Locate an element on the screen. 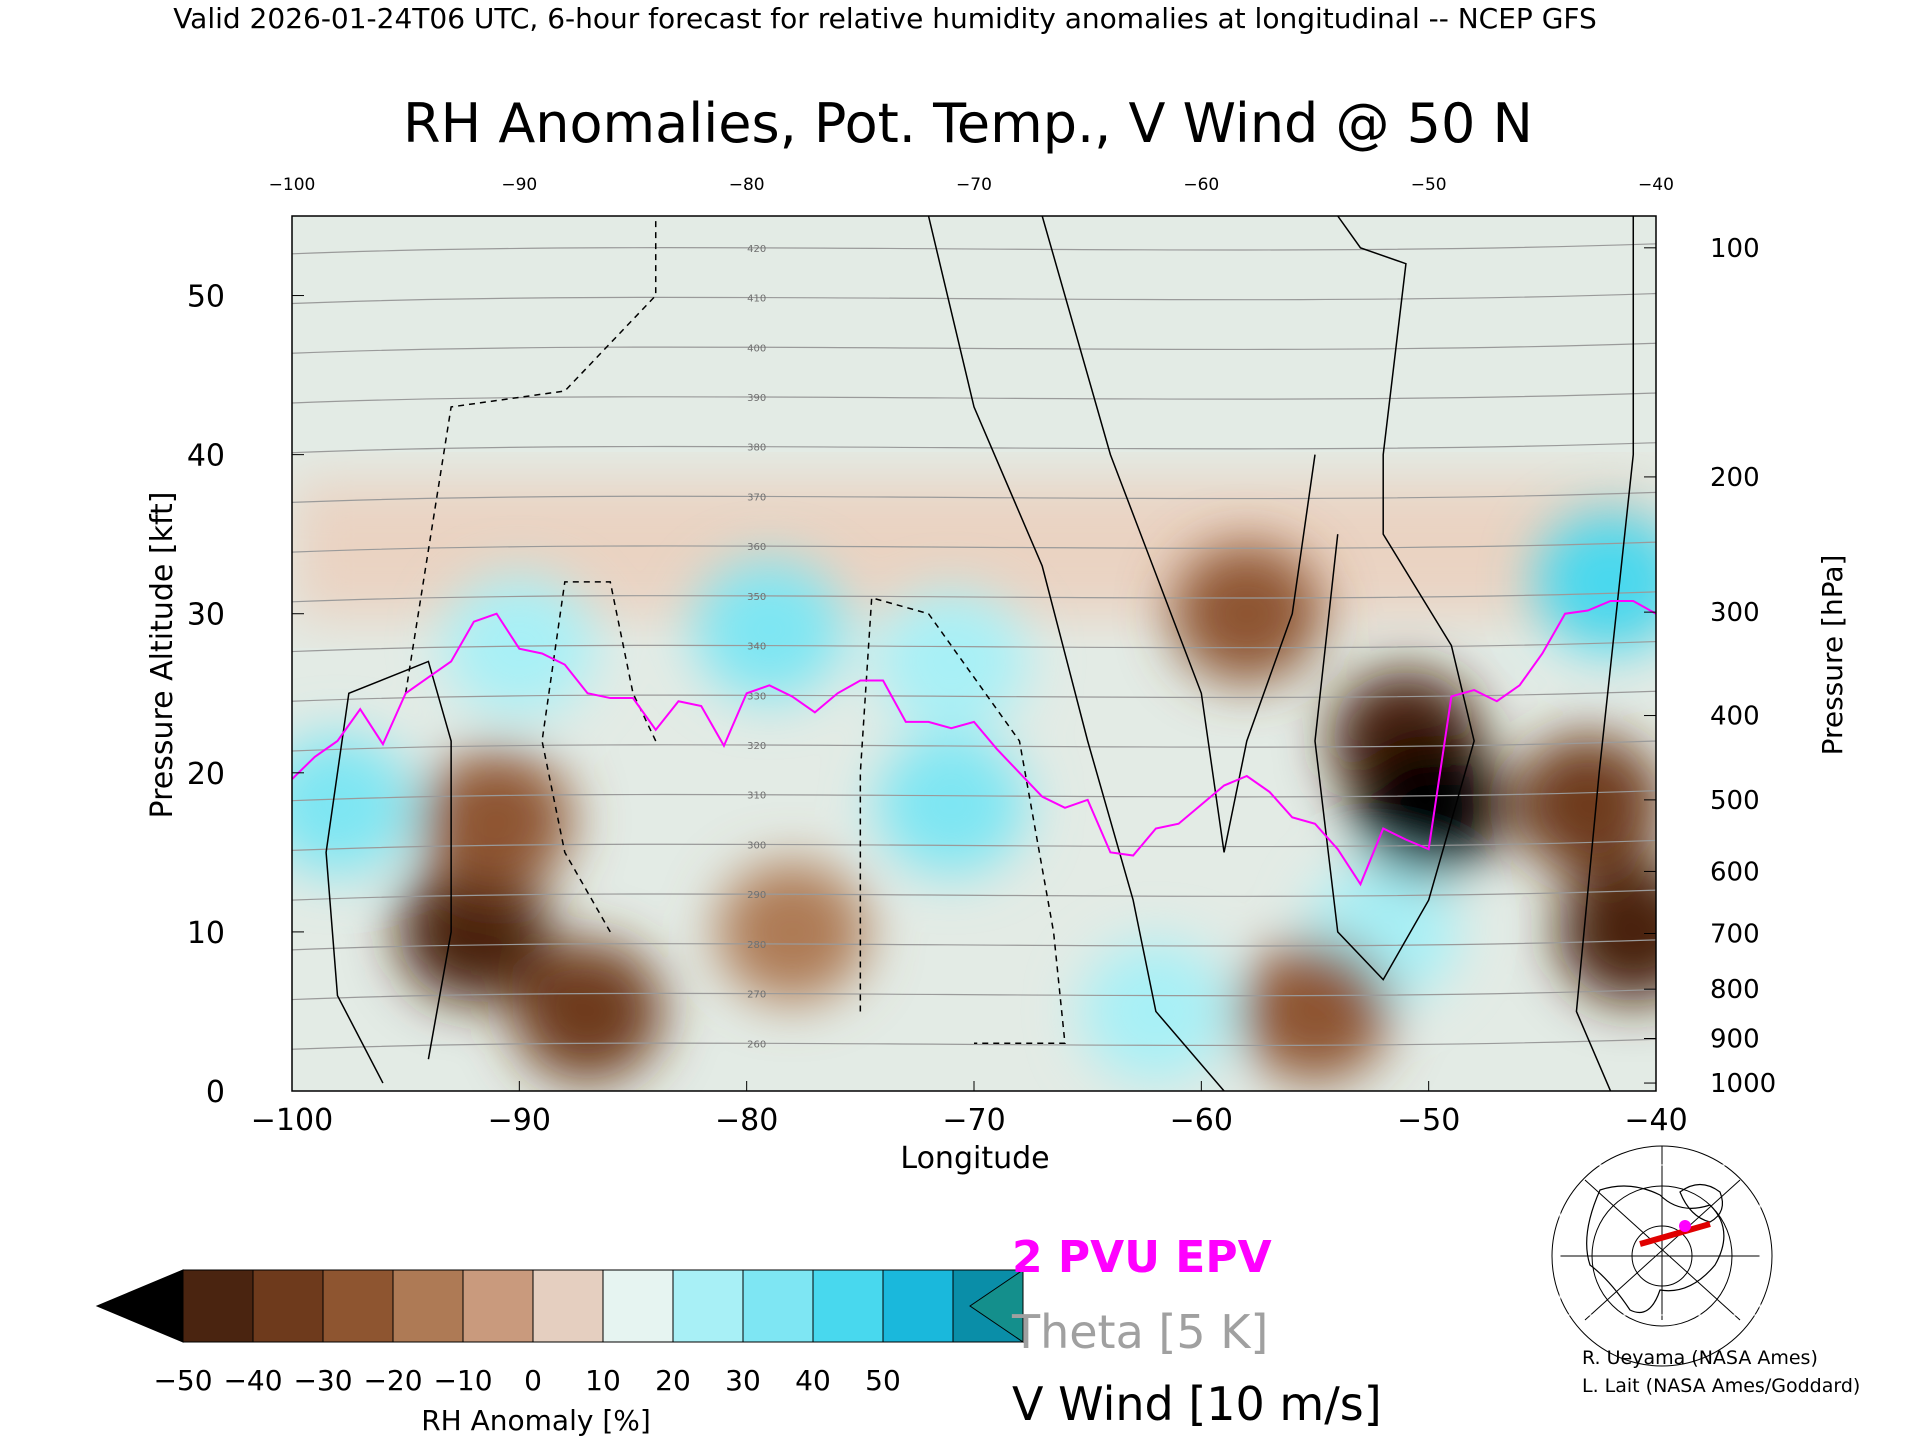 The width and height of the screenshot is (1920, 1440). theta-contour-label: 410 is located at coordinates (756, 299).